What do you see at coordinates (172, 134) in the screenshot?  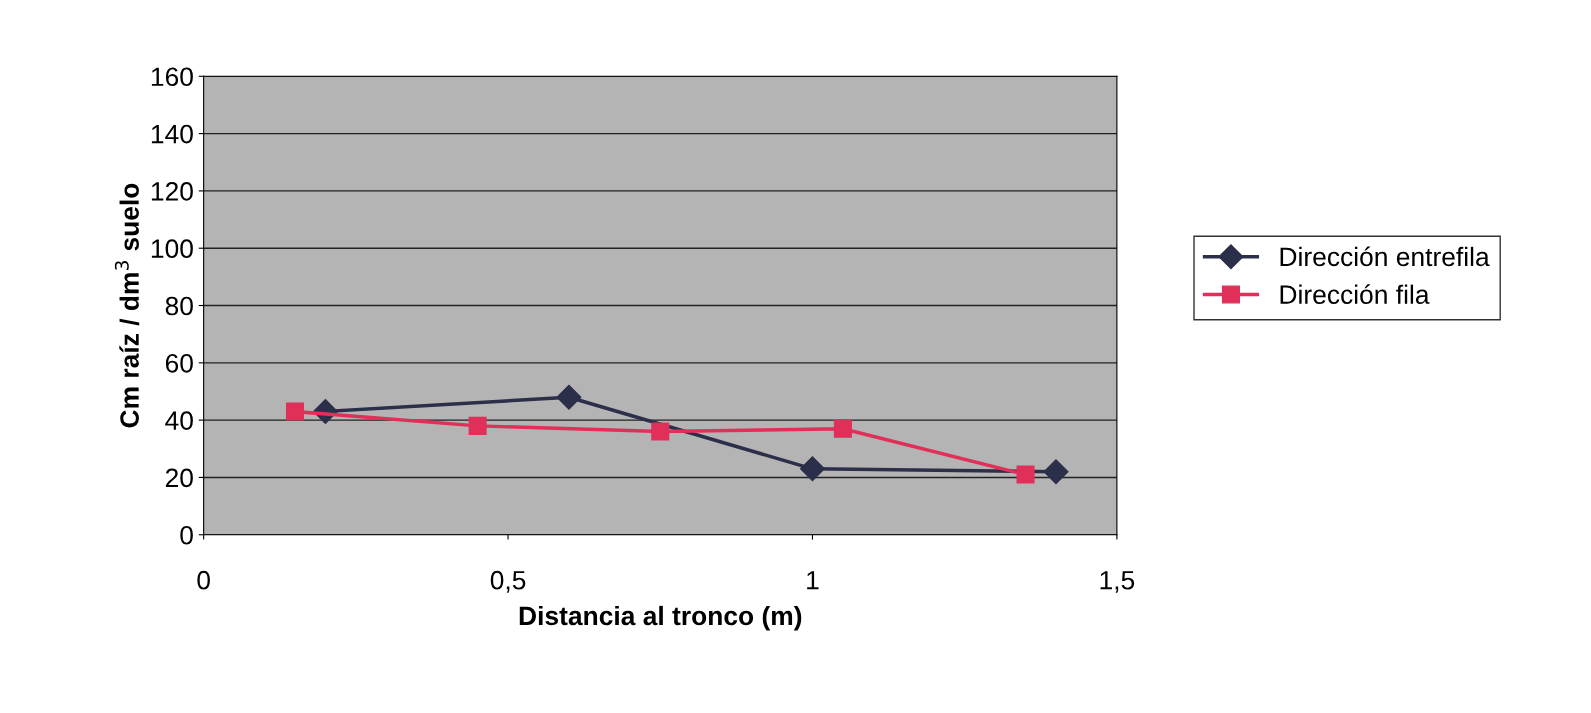 I see `y-tick-label: 140` at bounding box center [172, 134].